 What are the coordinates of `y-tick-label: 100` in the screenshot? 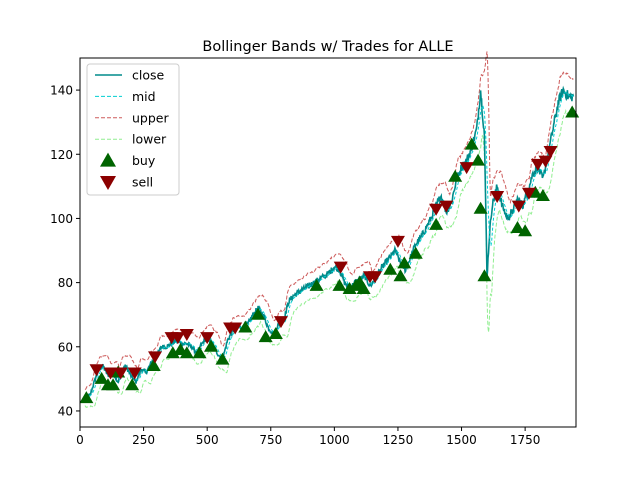 It's located at (61, 219).